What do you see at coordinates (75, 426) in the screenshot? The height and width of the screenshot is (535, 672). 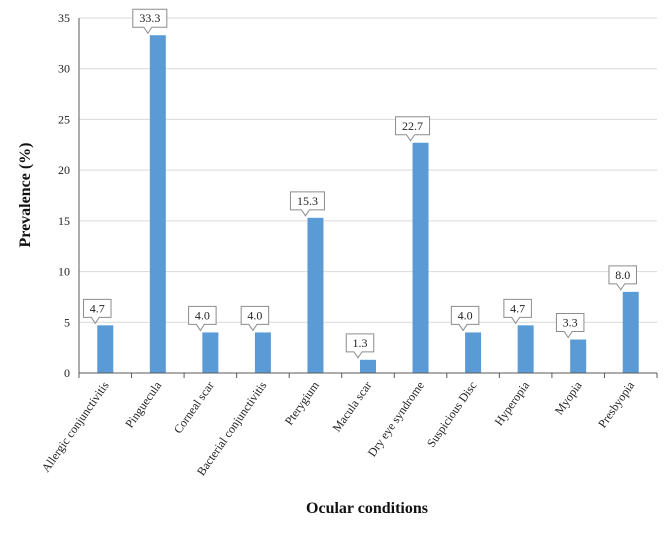 I see `x-tick-label: Allergic conjunctivitis` at bounding box center [75, 426].